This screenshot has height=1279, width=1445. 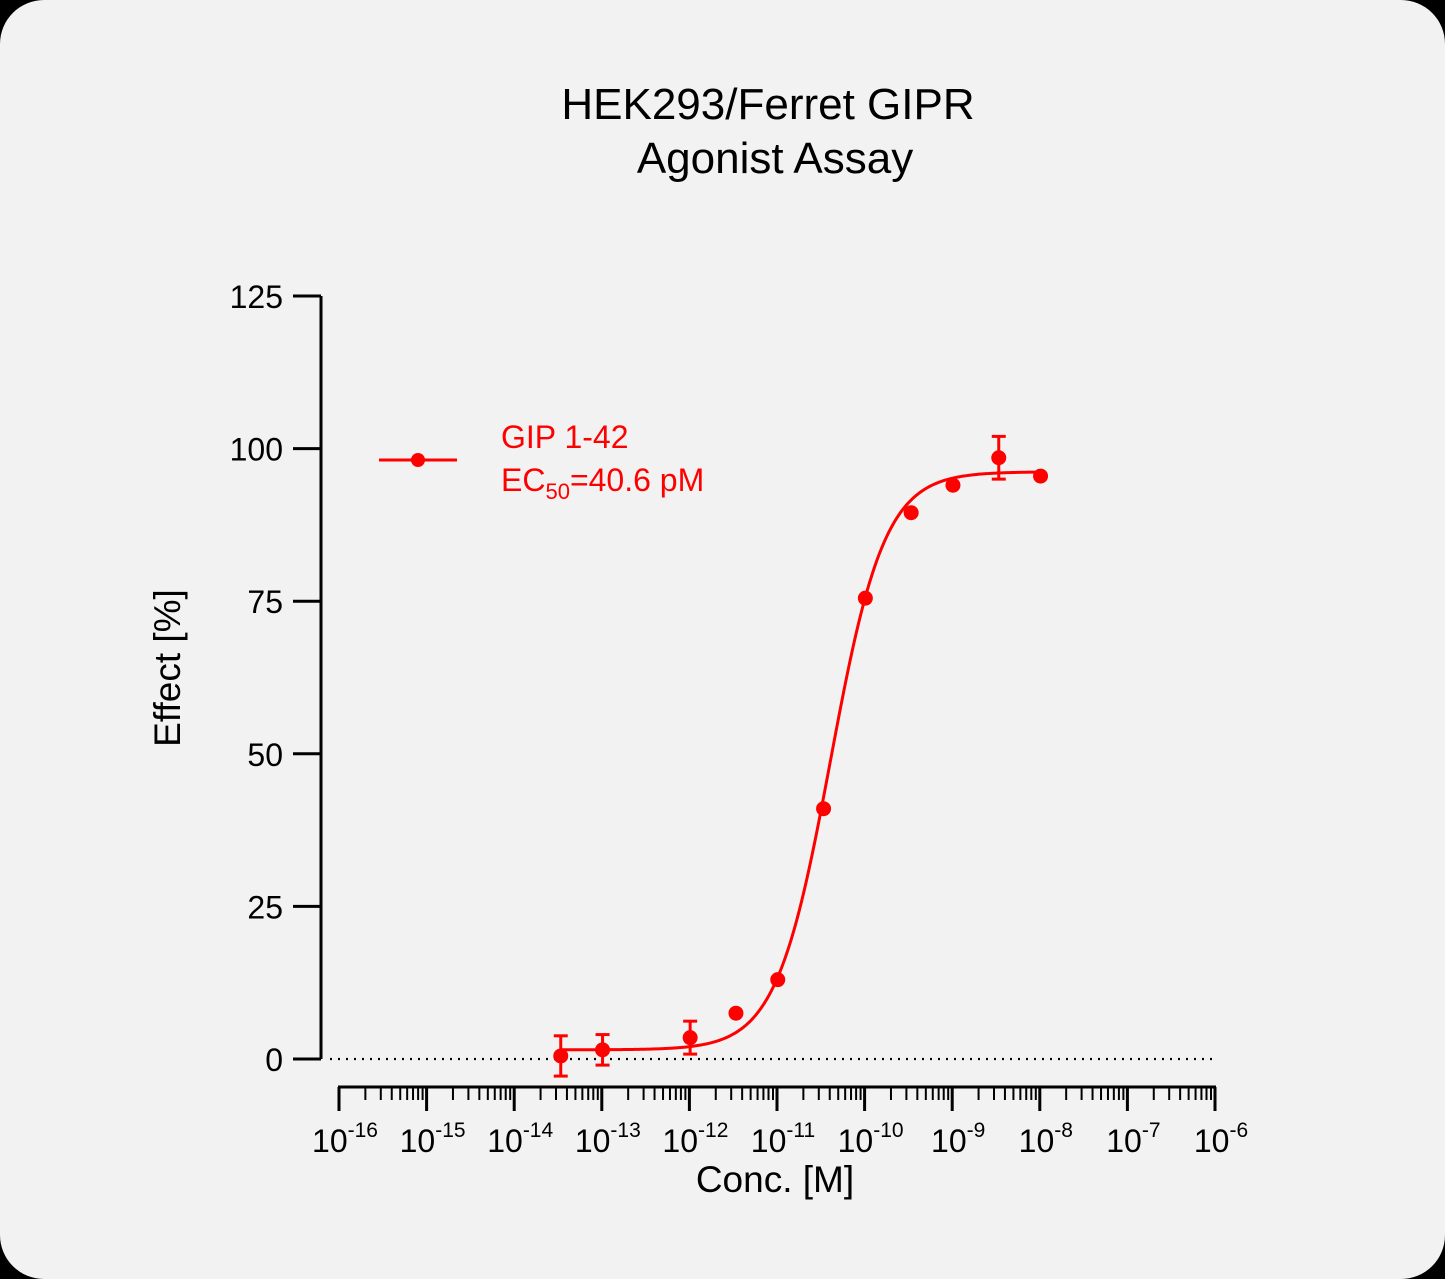 What do you see at coordinates (775, 158) in the screenshot?
I see `chart-title-line2: Agonist Assay` at bounding box center [775, 158].